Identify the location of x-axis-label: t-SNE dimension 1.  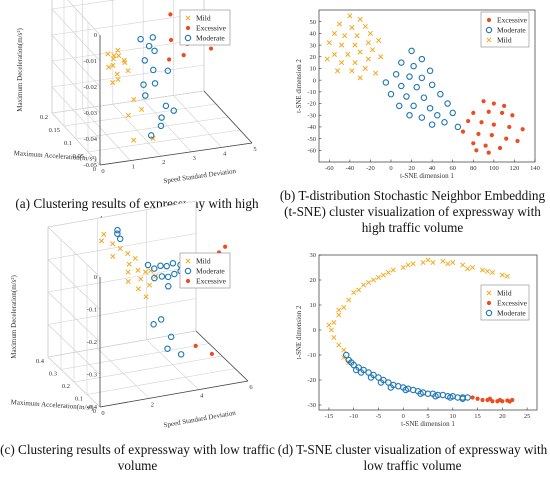
(427, 176).